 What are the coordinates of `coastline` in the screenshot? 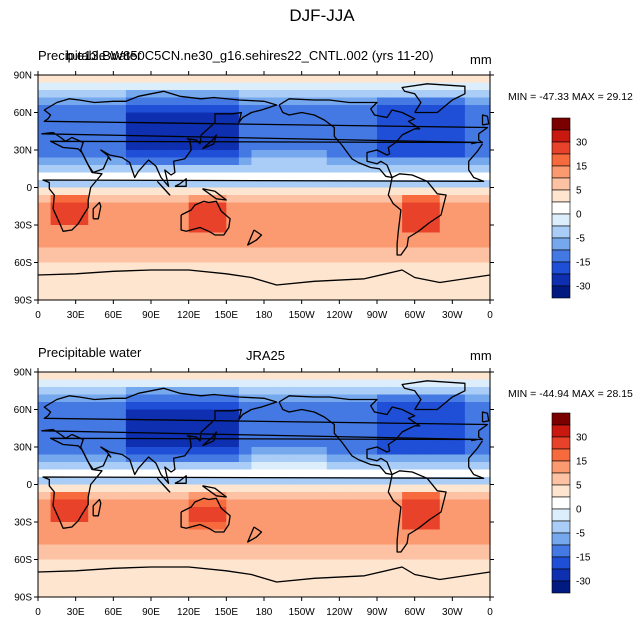 It's located at (485, 417).